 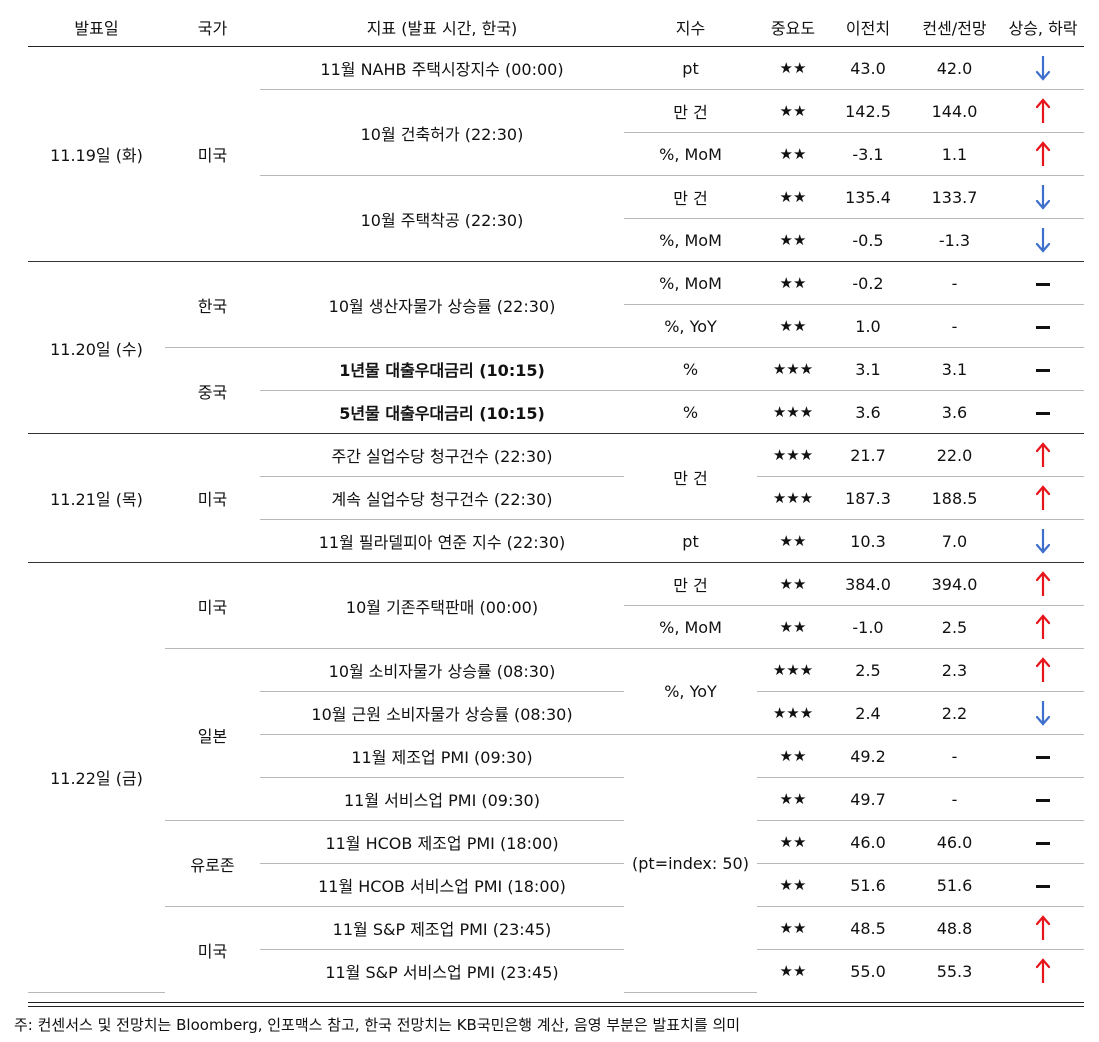 I want to click on table-row: 10월 건축허가 (22:30) 만 건 ★★ 142.5 144.0, so click(x=556, y=132).